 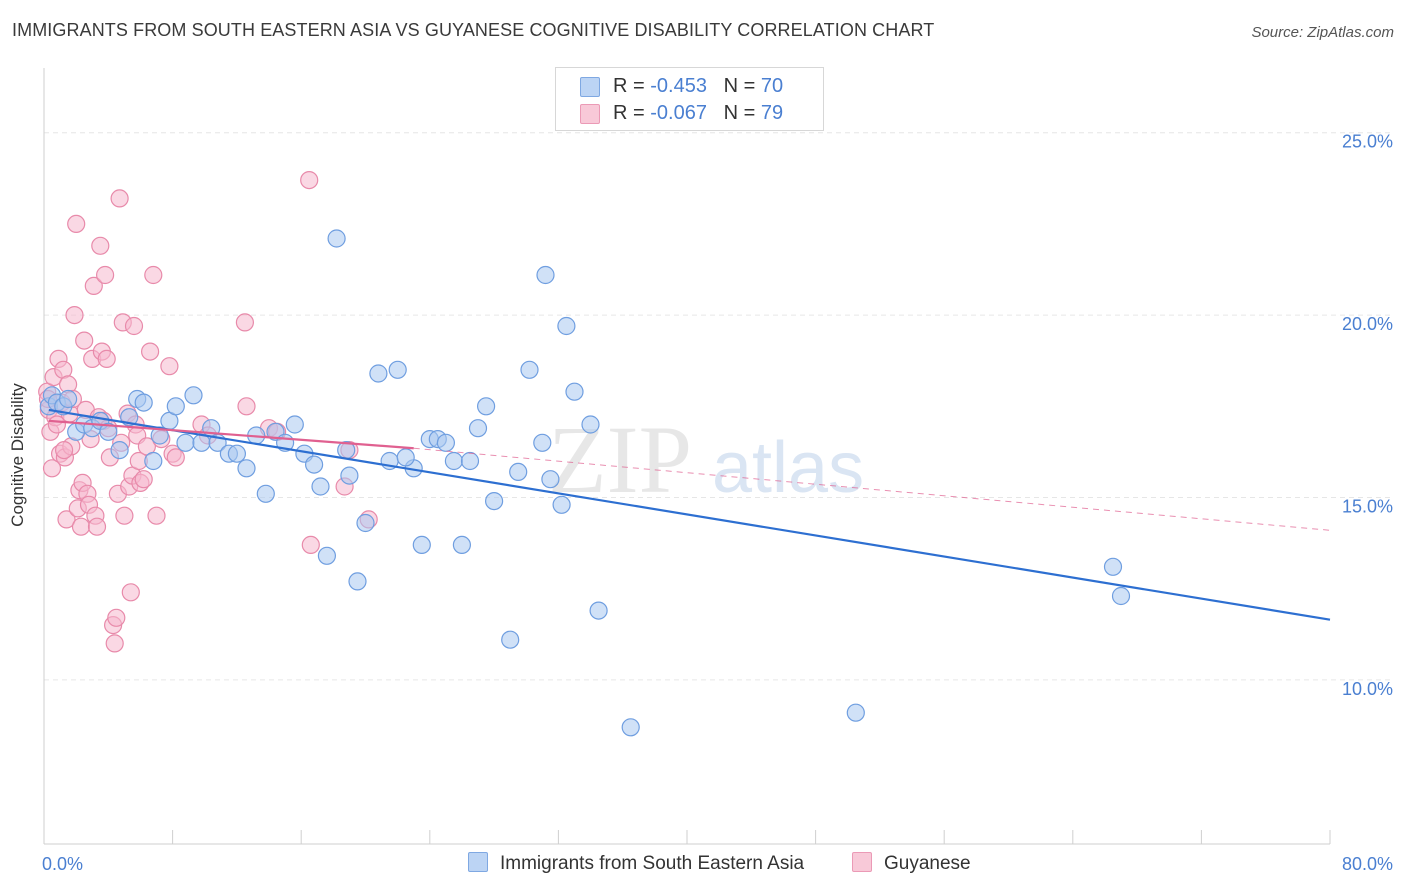 I want to click on y-tick-label: 10.0%, so click(x=1367, y=689).